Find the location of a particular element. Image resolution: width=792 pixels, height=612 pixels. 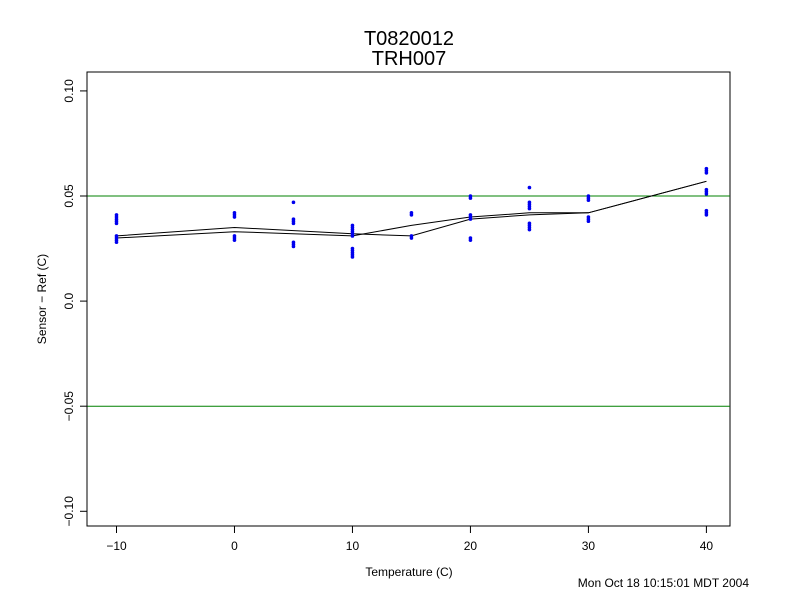

chart-subtitle: TRH007 is located at coordinates (409, 59).